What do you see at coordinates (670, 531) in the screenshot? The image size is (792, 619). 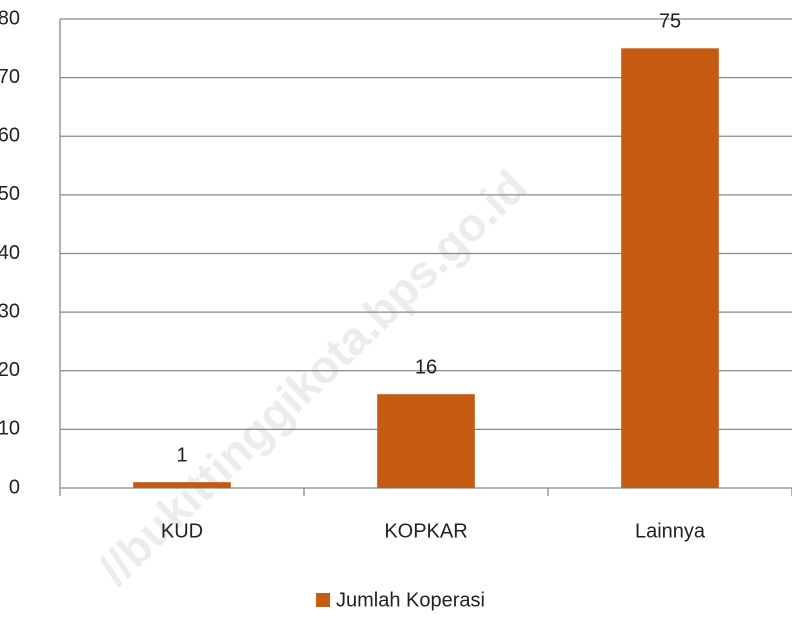 I see `x-tick-label: Lainnya` at bounding box center [670, 531].